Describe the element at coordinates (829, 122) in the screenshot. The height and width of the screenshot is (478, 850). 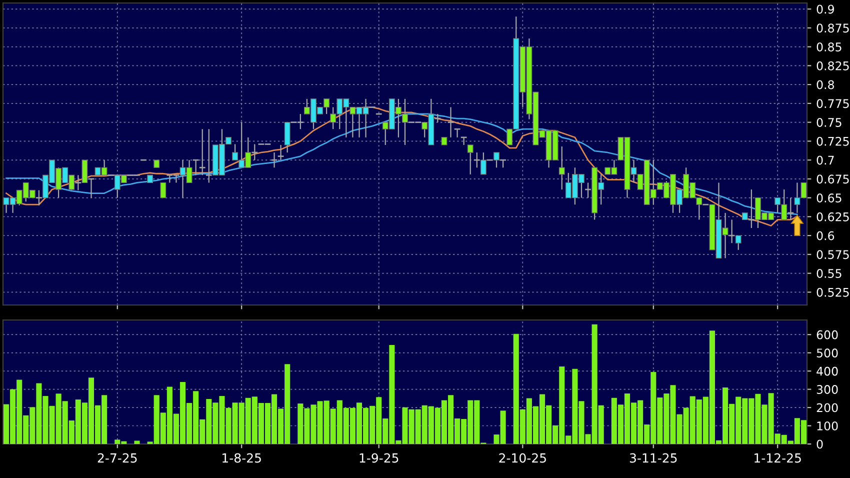
I see `y-tick-label: 0.75` at that location.